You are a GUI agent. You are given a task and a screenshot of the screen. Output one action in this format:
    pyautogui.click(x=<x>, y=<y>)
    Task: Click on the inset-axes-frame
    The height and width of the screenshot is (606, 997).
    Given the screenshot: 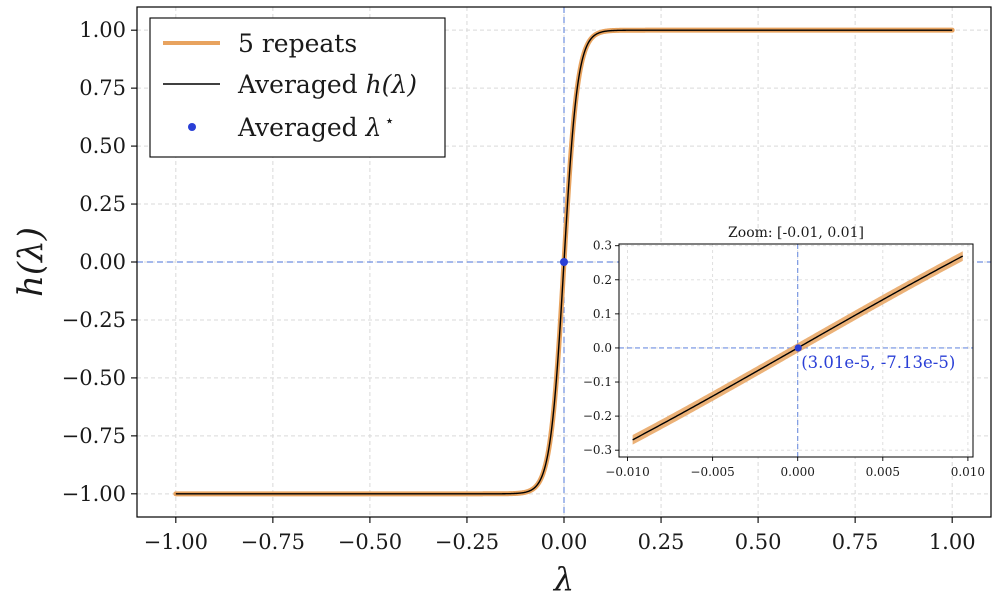 What is the action you would take?
    pyautogui.click(x=796, y=350)
    